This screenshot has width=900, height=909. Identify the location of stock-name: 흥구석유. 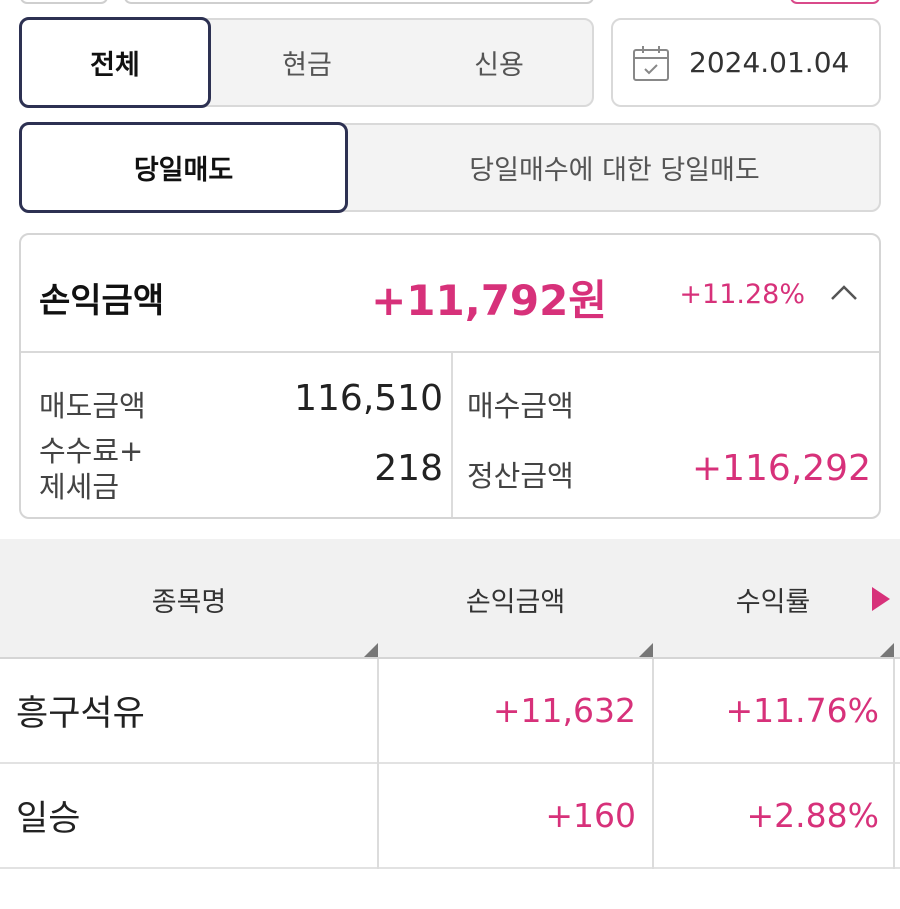
(80, 714).